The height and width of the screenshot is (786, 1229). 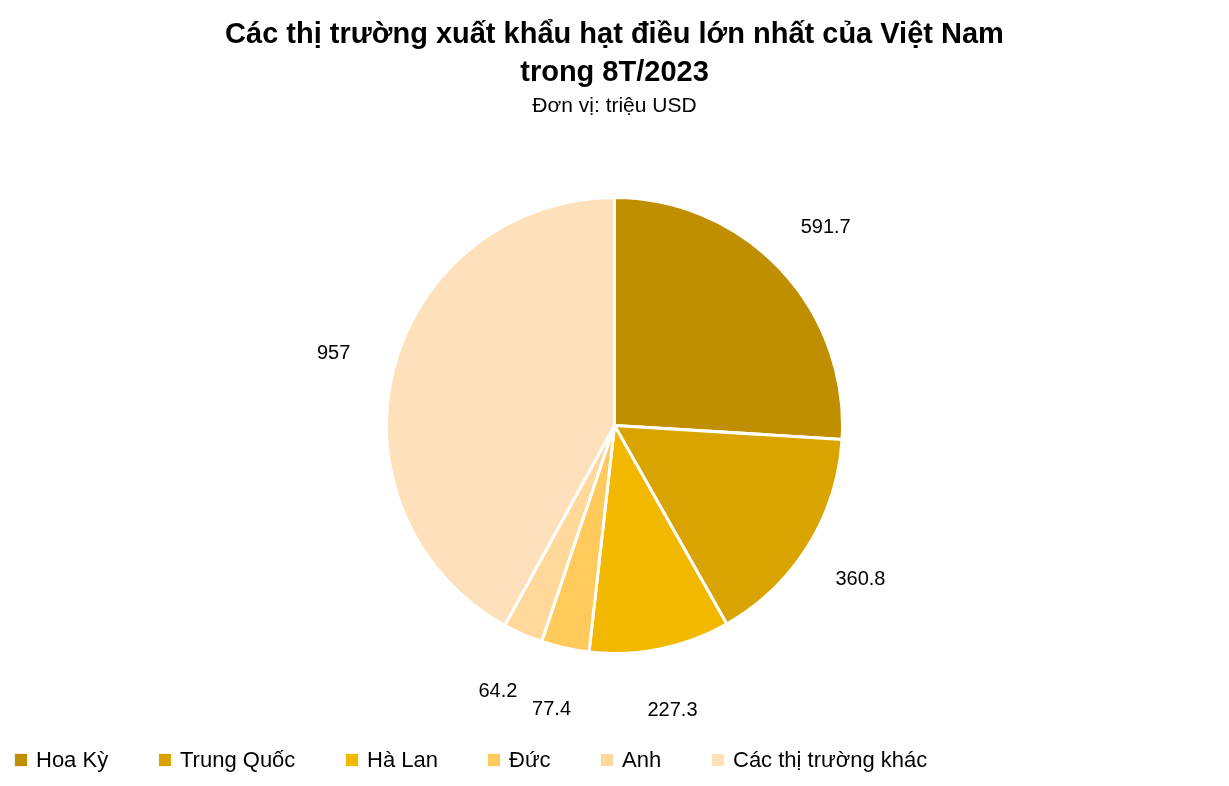 What do you see at coordinates (672, 708) in the screenshot?
I see `data-label: 227.3` at bounding box center [672, 708].